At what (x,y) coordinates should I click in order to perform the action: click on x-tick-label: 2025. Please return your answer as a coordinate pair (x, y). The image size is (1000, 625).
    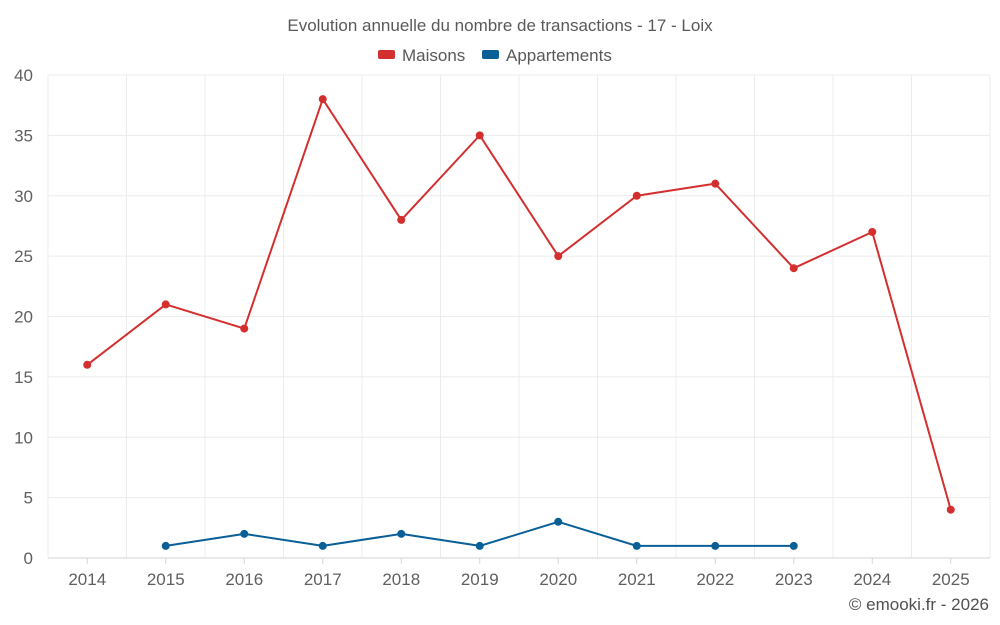
    Looking at the image, I should click on (951, 579).